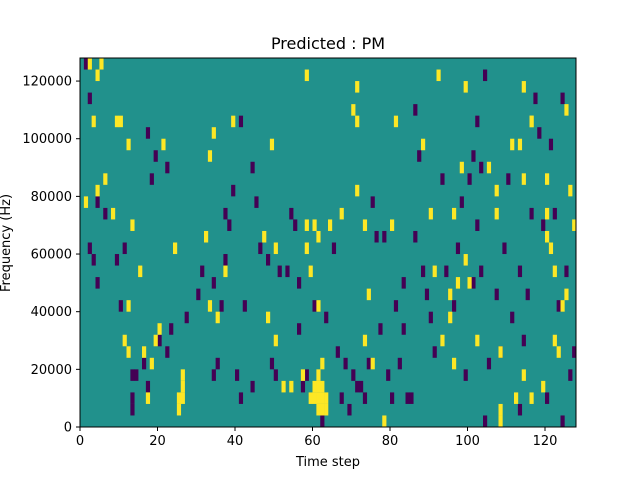 The width and height of the screenshot is (640, 480). What do you see at coordinates (47, 82) in the screenshot?
I see `y-tick-label: 120000` at bounding box center [47, 82].